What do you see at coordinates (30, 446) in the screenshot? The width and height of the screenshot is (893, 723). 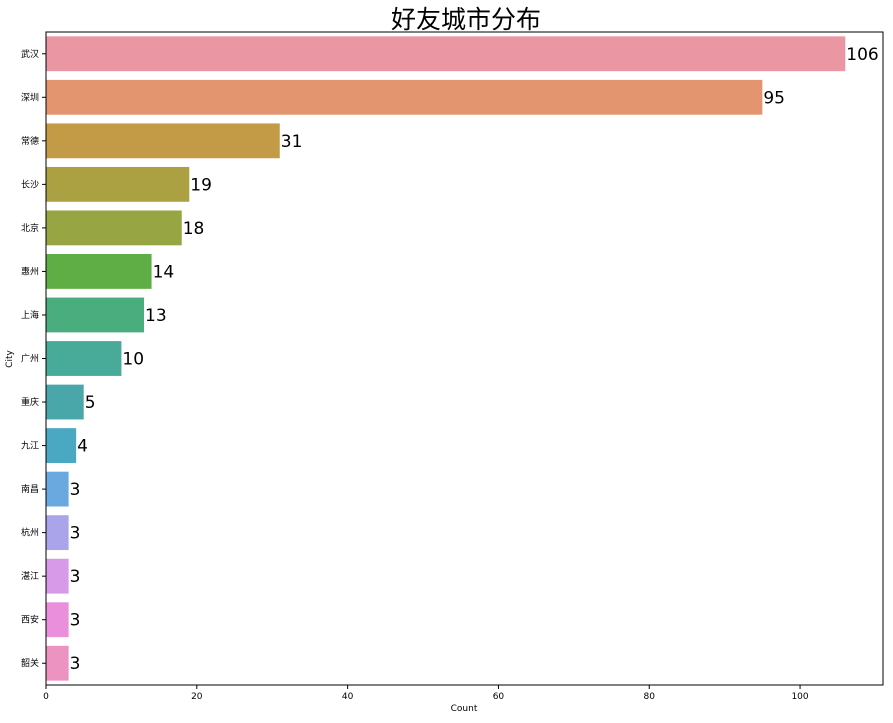 I see `y-tick-label: 九江` at bounding box center [30, 446].